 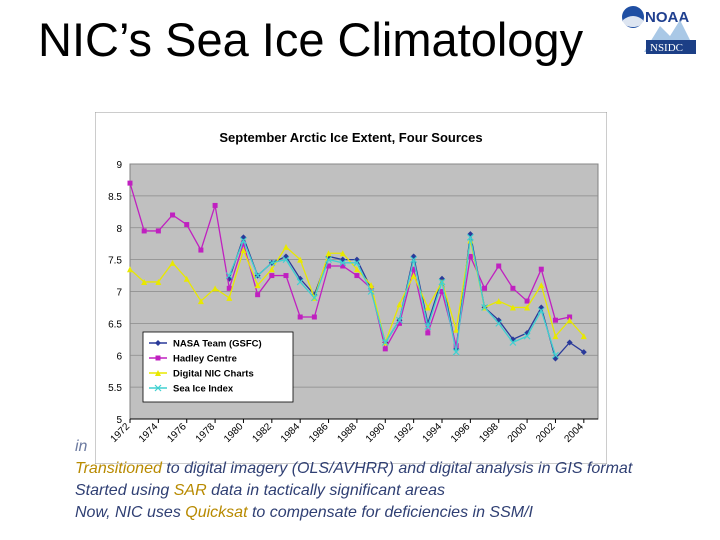 I want to click on legend-label: Hadley Centre, so click(x=205, y=359).